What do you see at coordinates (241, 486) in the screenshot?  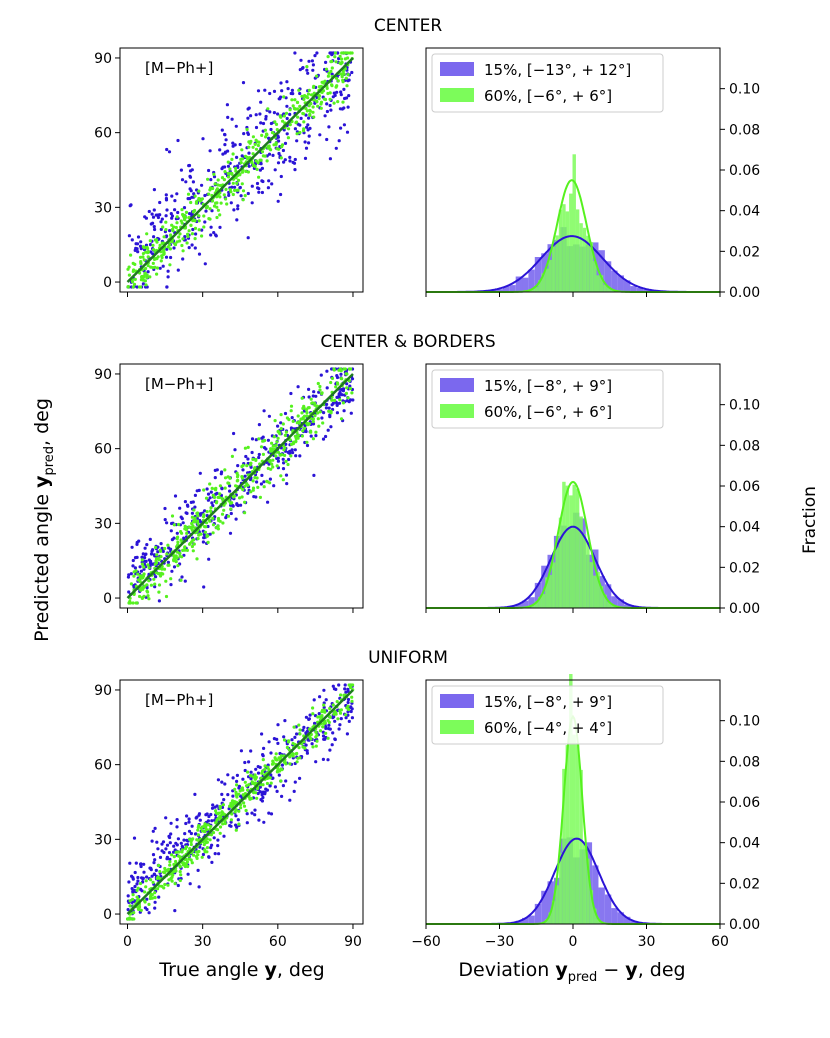 I see `scatter-frame` at bounding box center [241, 486].